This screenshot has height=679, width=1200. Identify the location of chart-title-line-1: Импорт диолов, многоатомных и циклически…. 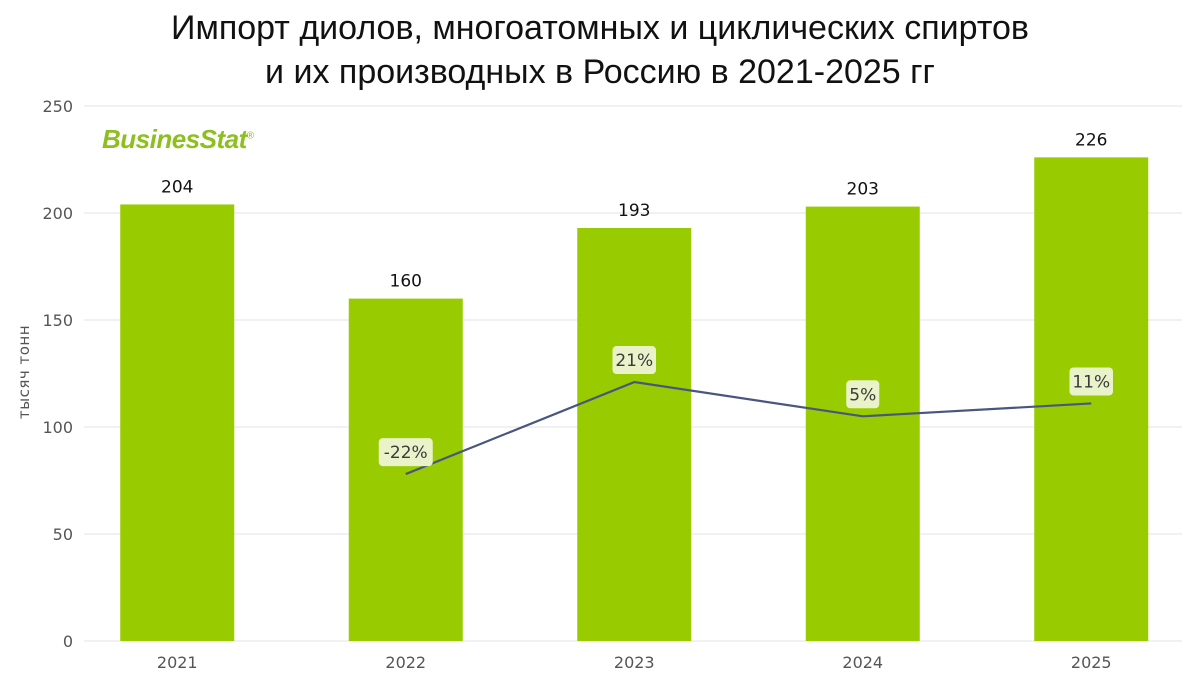
(600, 28).